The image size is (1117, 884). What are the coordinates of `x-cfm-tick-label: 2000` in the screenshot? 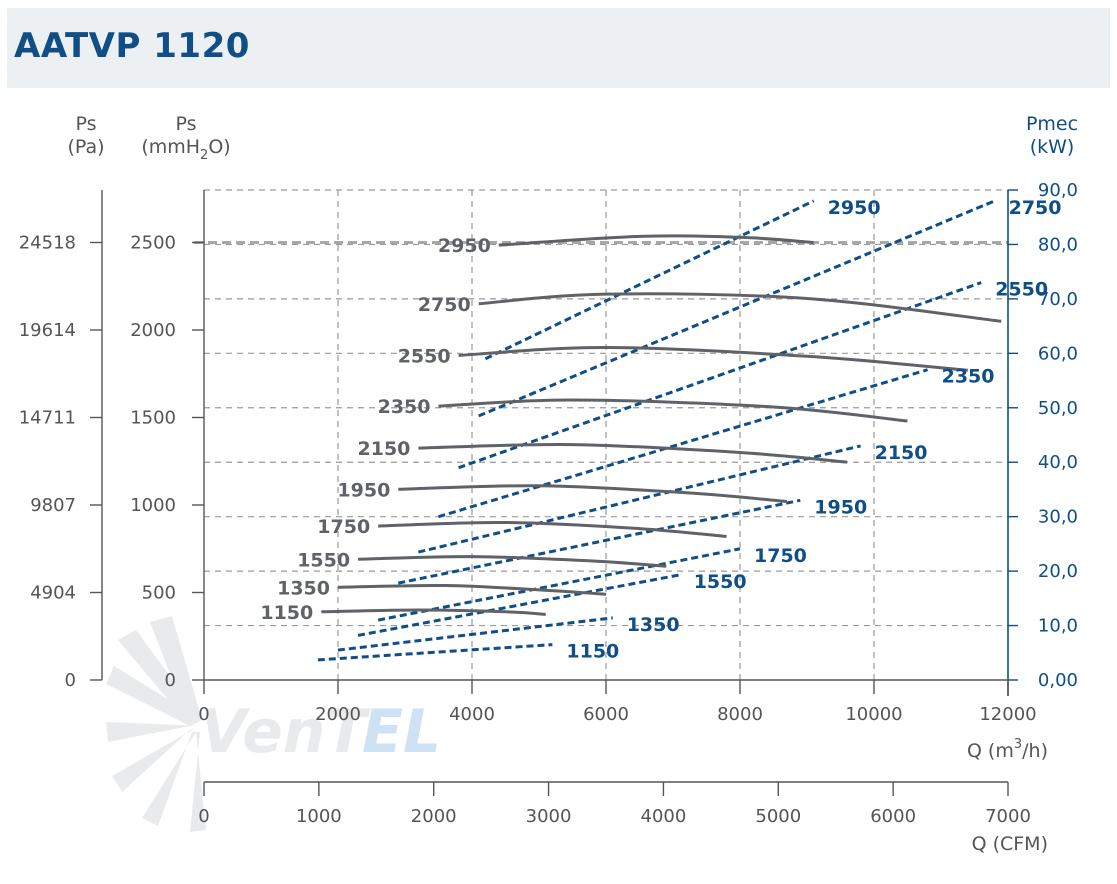 It's located at (434, 816).